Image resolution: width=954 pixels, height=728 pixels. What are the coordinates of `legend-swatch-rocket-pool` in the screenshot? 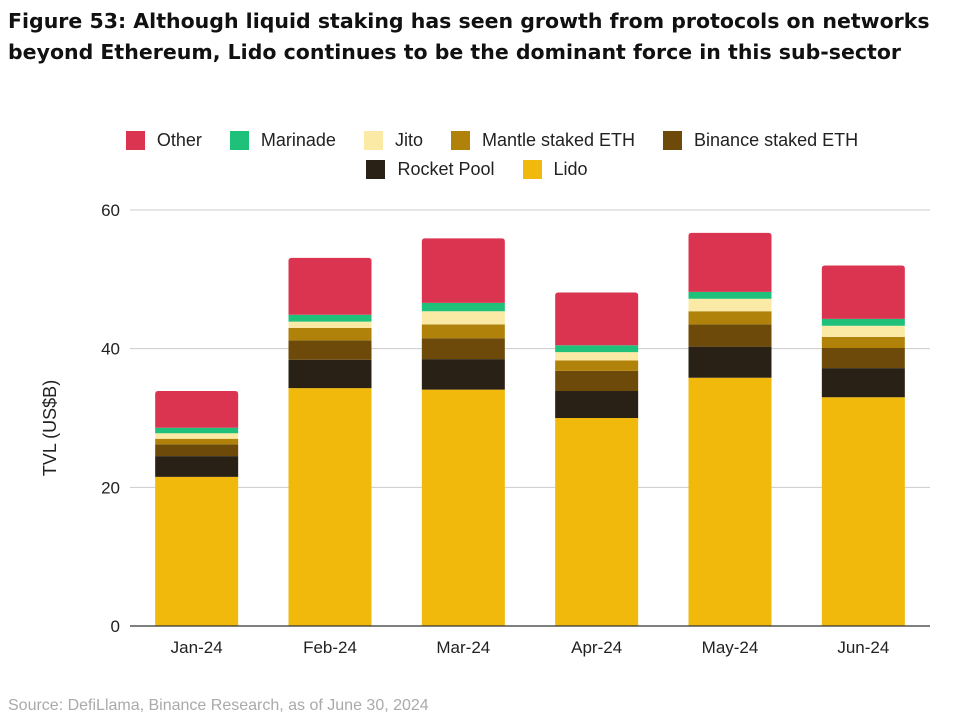 It's located at (376, 169).